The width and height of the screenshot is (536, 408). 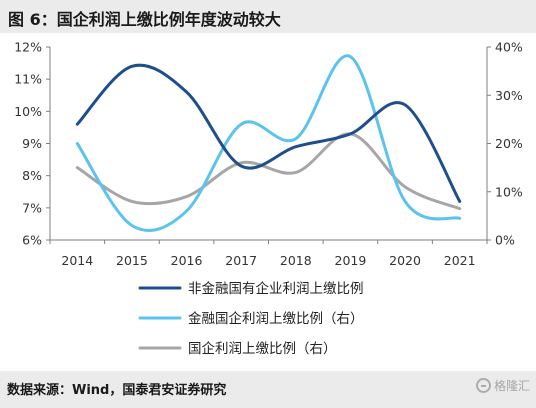 What do you see at coordinates (509, 191) in the screenshot?
I see `right-tick-label: 10%` at bounding box center [509, 191].